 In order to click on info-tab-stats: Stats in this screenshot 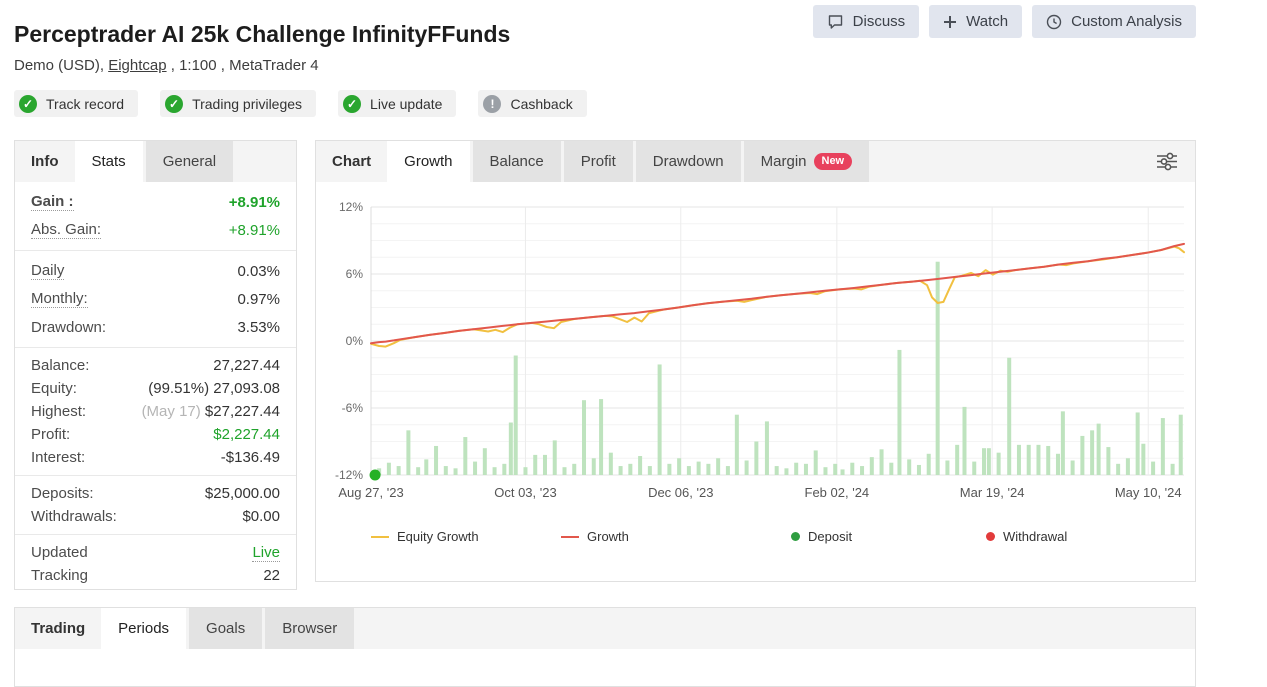, I will do `click(108, 161)`.